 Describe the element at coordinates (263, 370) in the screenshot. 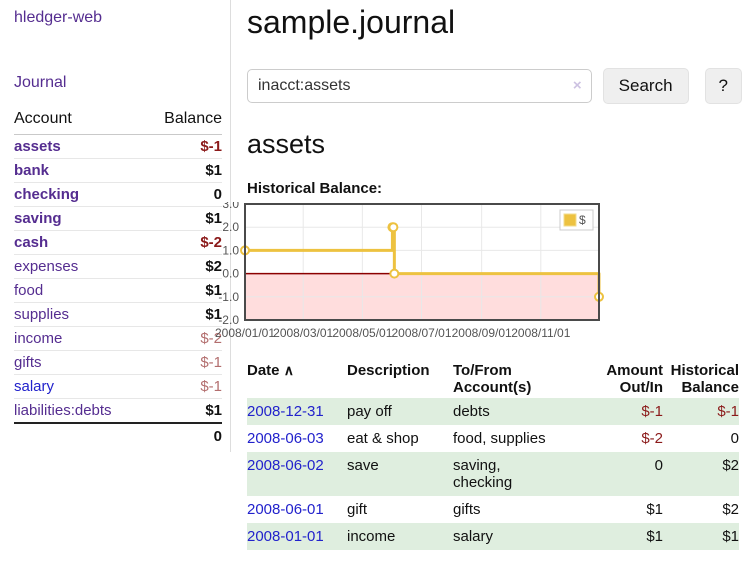

I see `col-header-date-label: Date` at that location.